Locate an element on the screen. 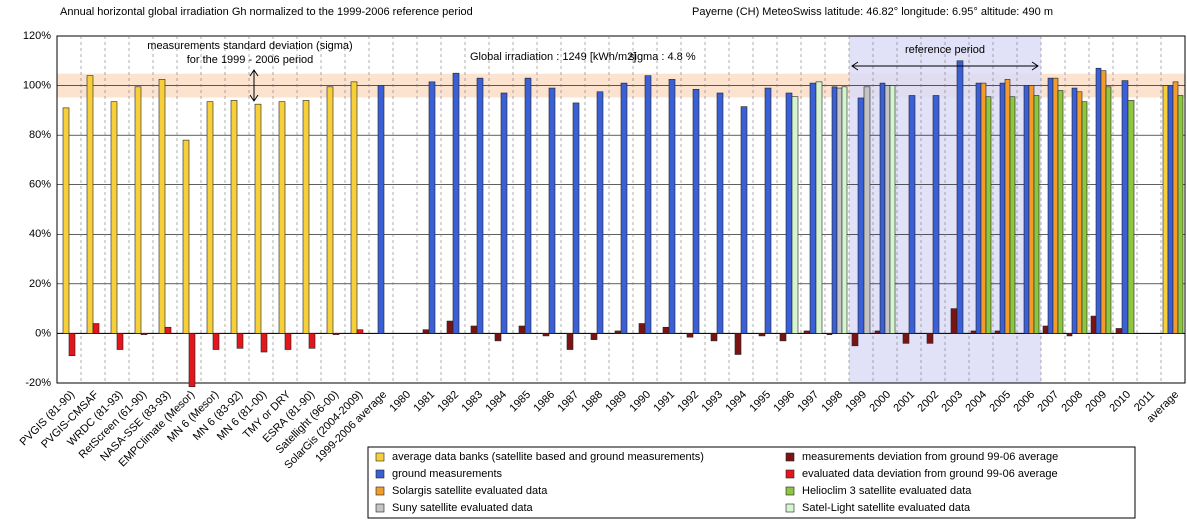 The image size is (1187, 522). legend-label: Satel-Light satellite evaluated data is located at coordinates (886, 508).